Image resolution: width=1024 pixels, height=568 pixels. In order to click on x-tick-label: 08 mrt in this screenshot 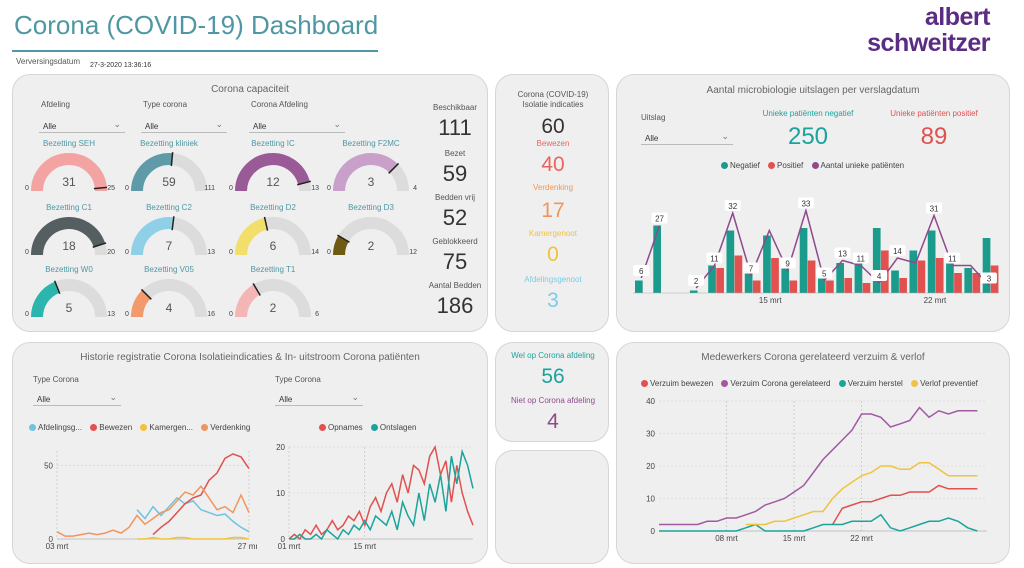, I will do `click(726, 538)`.